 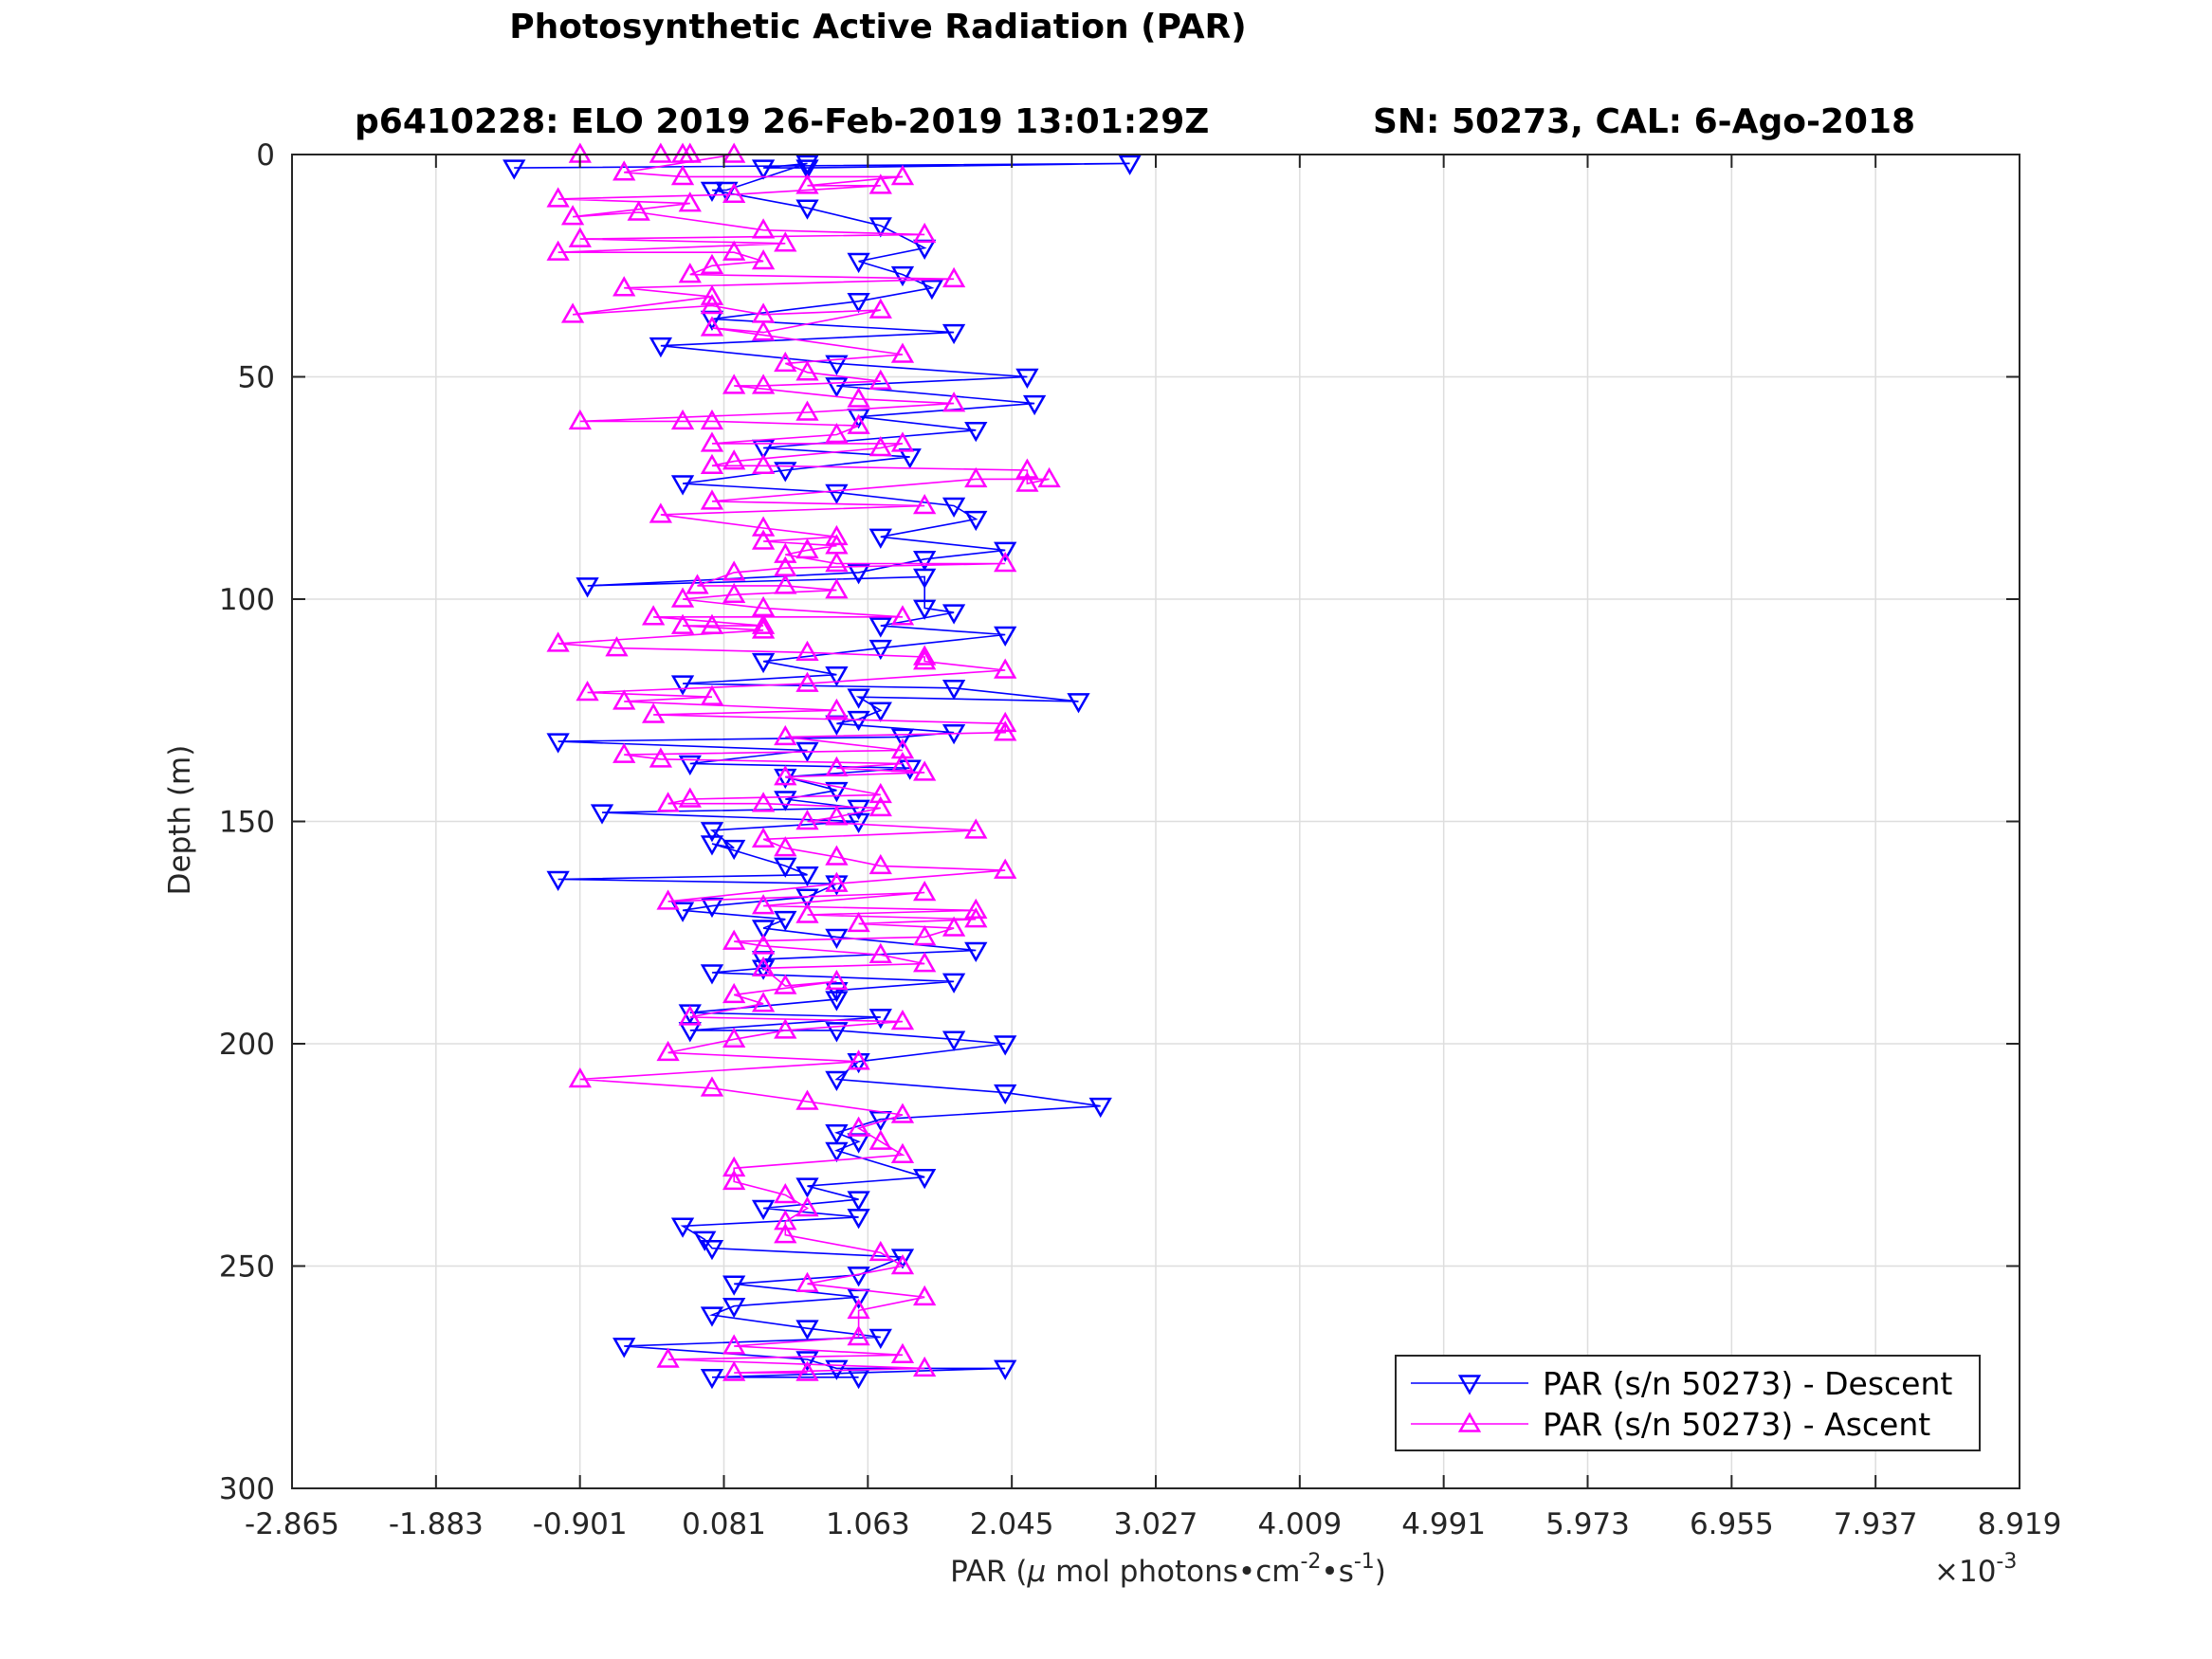 What do you see at coordinates (1469, 1422) in the screenshot?
I see `legend-marker` at bounding box center [1469, 1422].